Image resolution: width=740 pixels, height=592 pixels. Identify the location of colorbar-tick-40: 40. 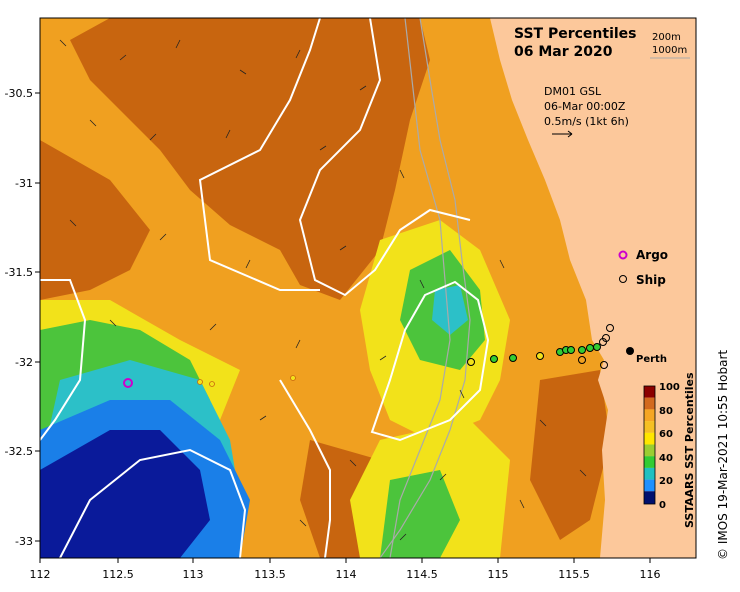
(666, 458).